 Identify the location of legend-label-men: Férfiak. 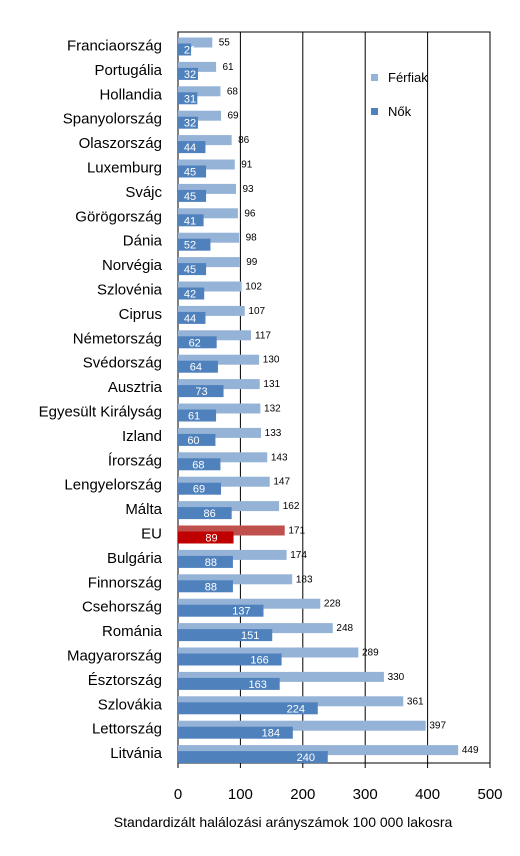
(408, 77).